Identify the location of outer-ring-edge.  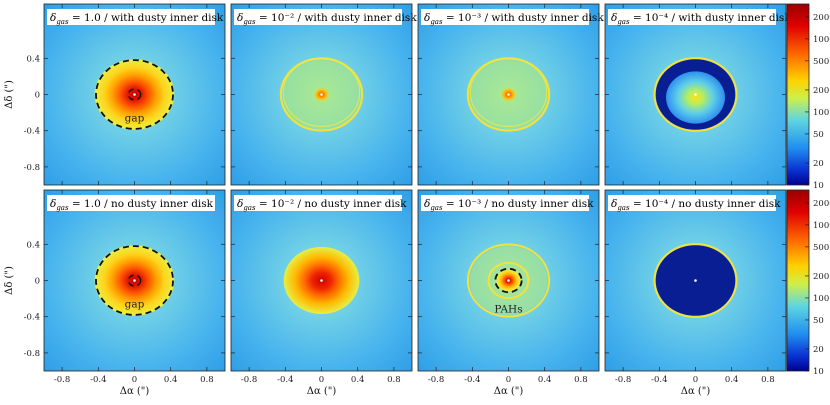
(508, 92).